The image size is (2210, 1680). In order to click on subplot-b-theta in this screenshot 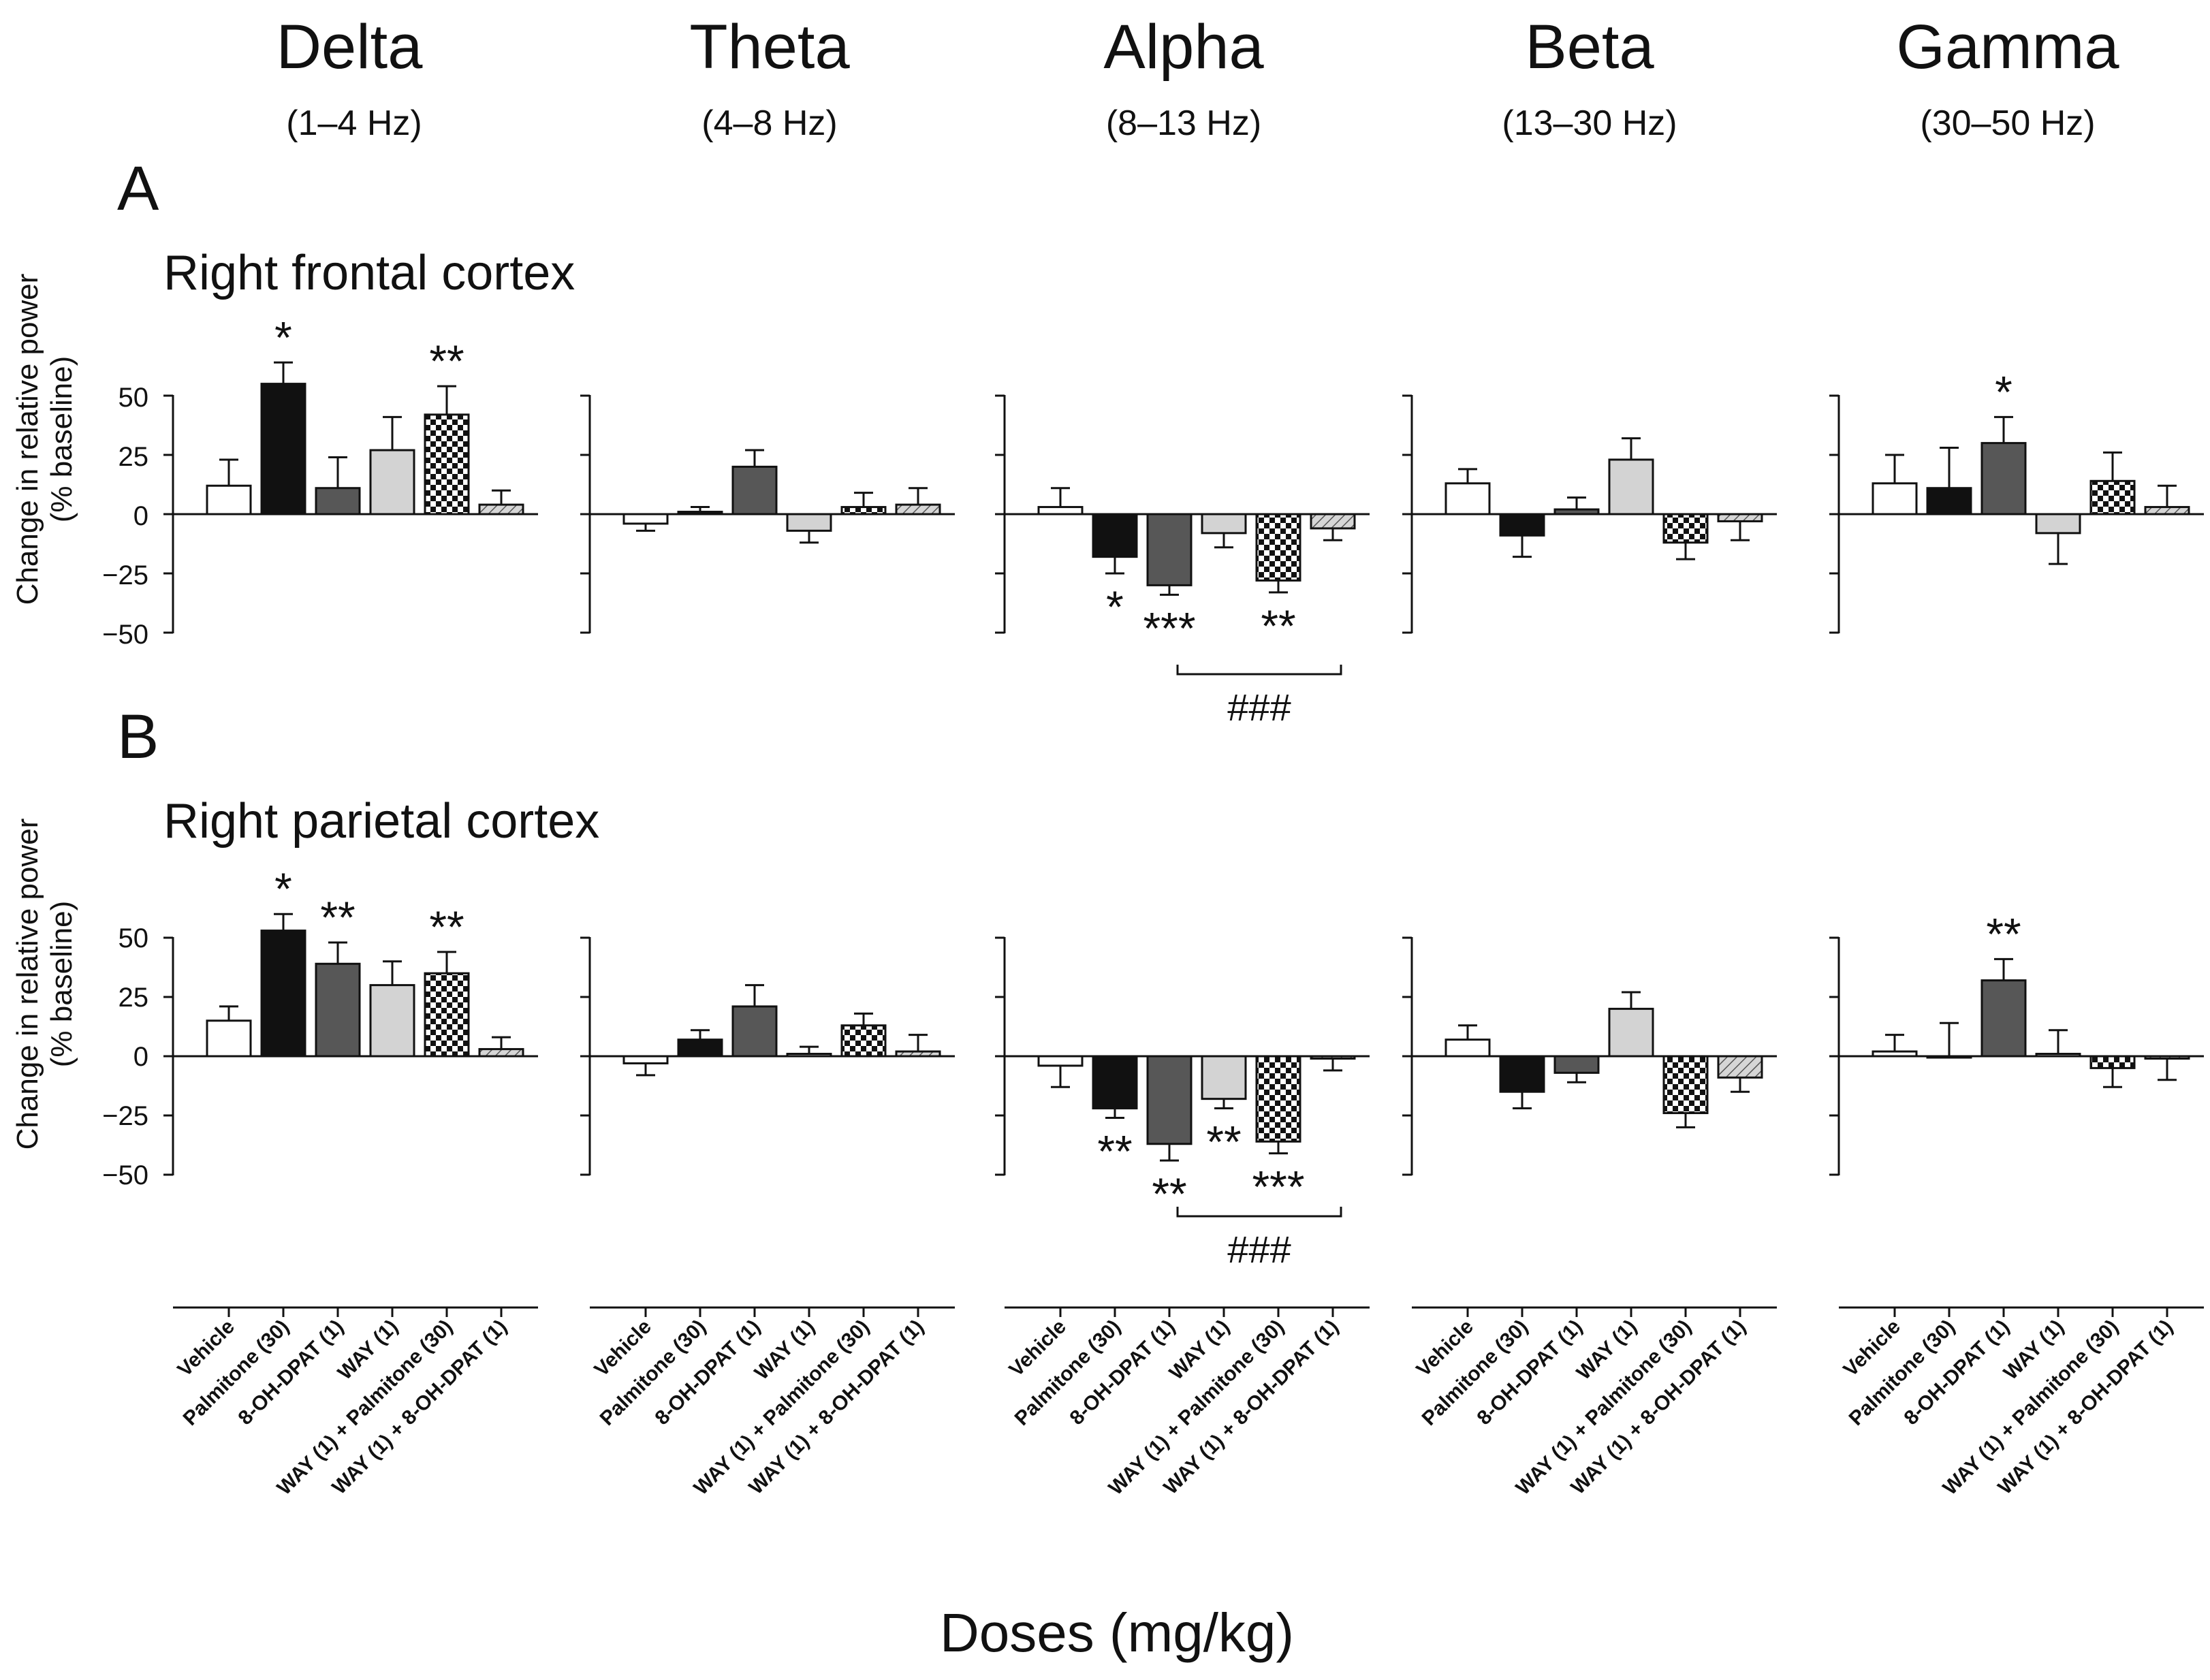, I will do `click(767, 1056)`.